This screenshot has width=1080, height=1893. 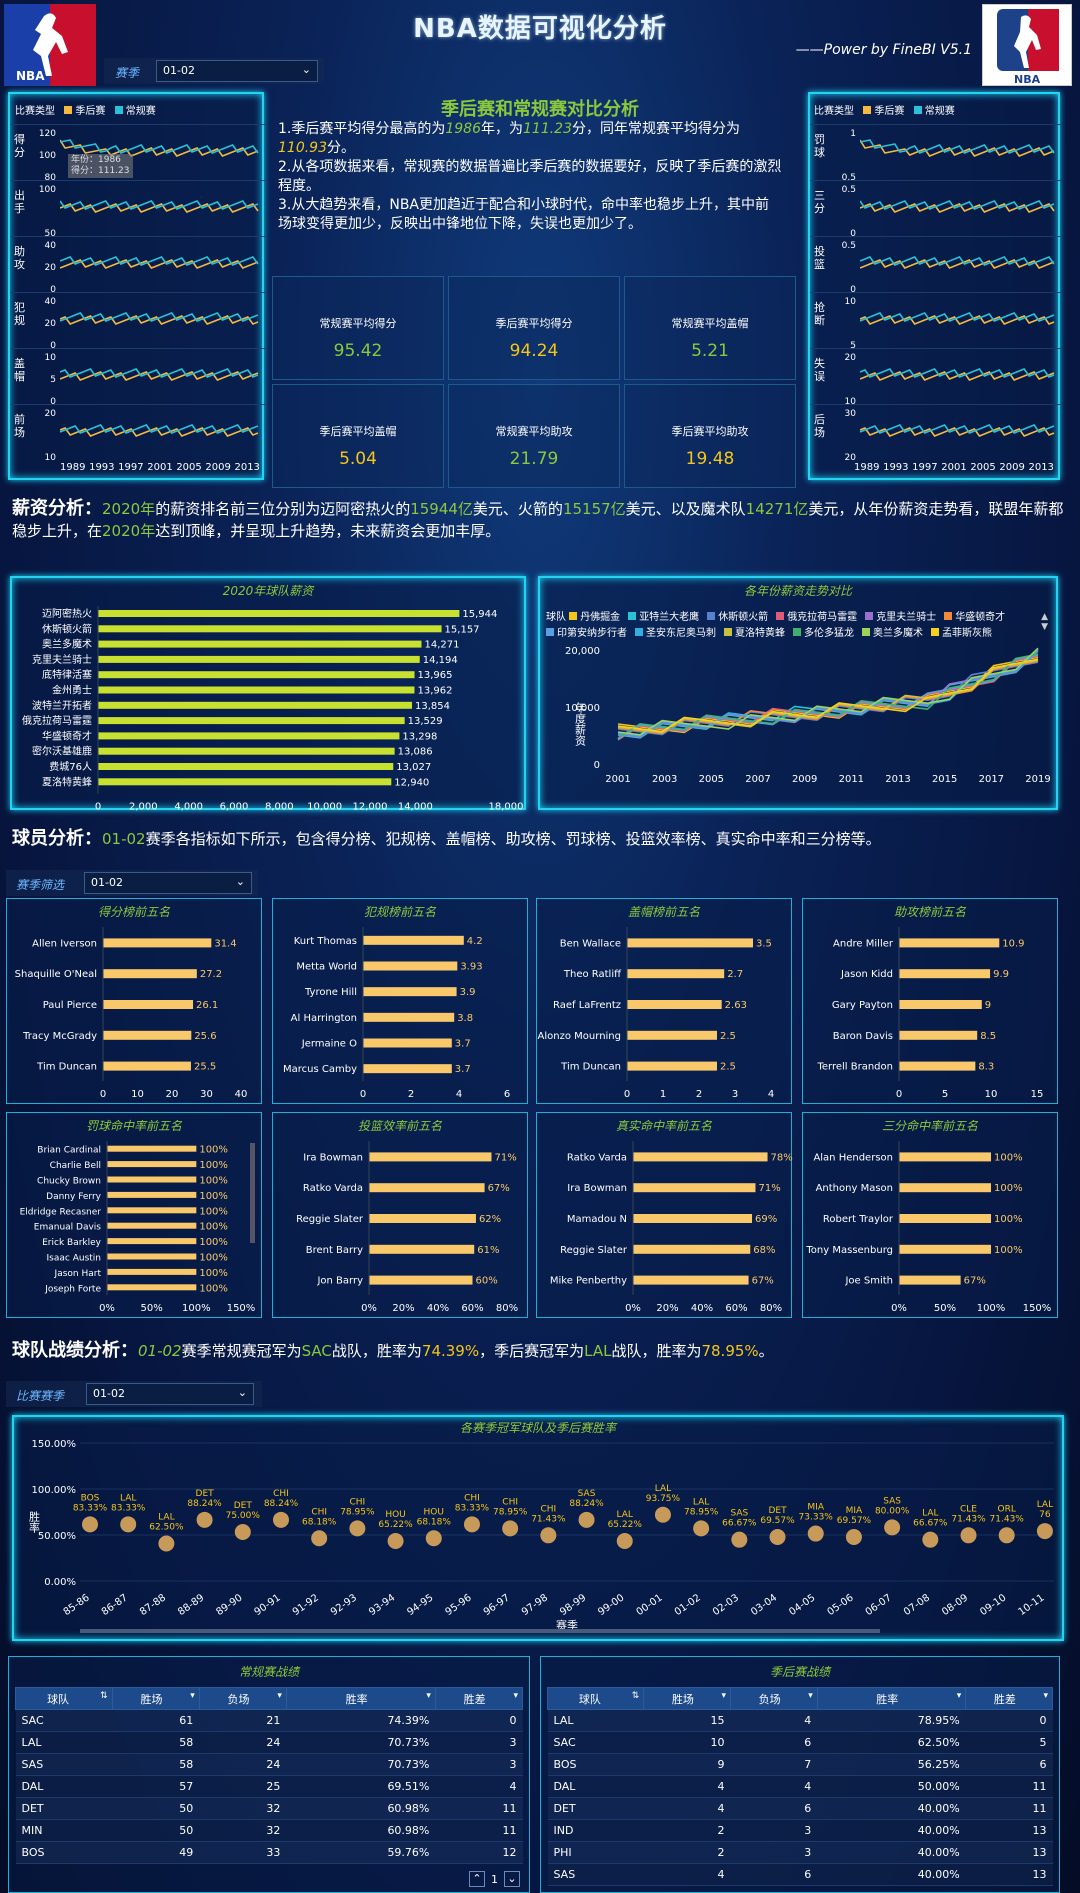 What do you see at coordinates (892, 633) in the screenshot?
I see `legend-item: 奥兰多魔术` at bounding box center [892, 633].